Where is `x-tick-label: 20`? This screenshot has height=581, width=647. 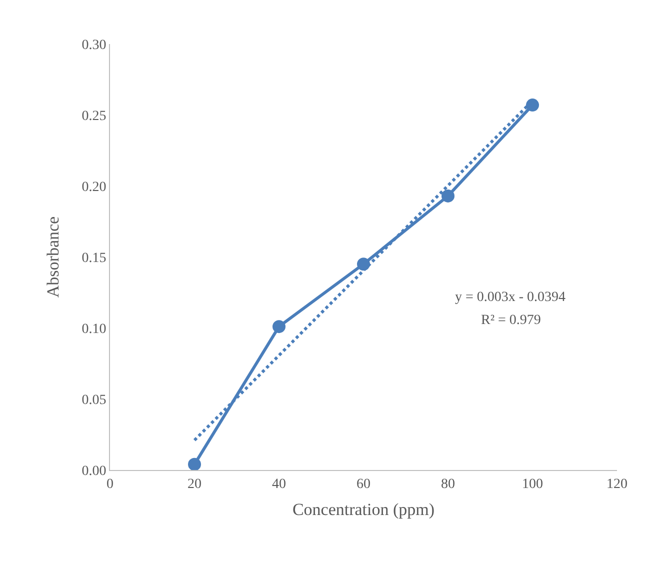
x-tick-label: 20 is located at coordinates (195, 484).